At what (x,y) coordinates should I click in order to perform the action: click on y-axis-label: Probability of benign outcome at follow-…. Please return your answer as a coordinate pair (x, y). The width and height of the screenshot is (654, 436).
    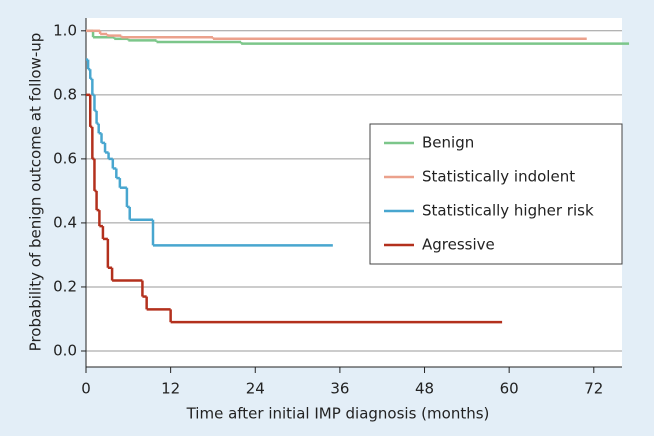
    Looking at the image, I should click on (36, 192).